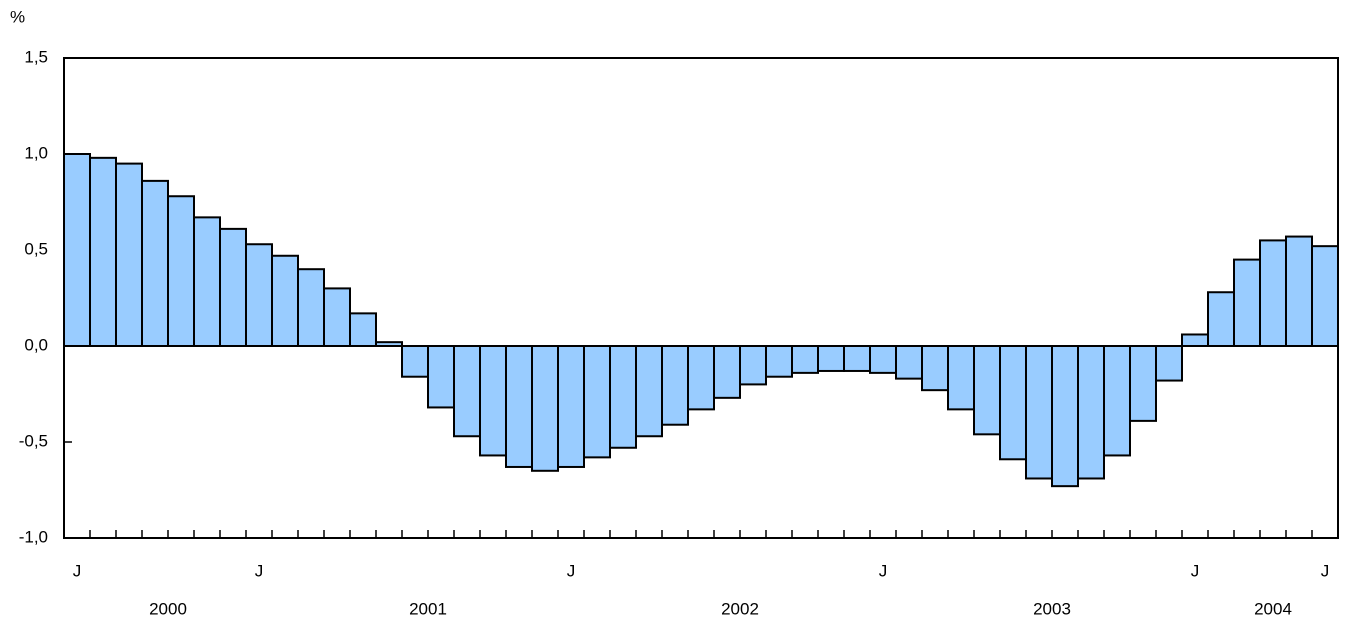  I want to click on year-label: 2000, so click(168, 608).